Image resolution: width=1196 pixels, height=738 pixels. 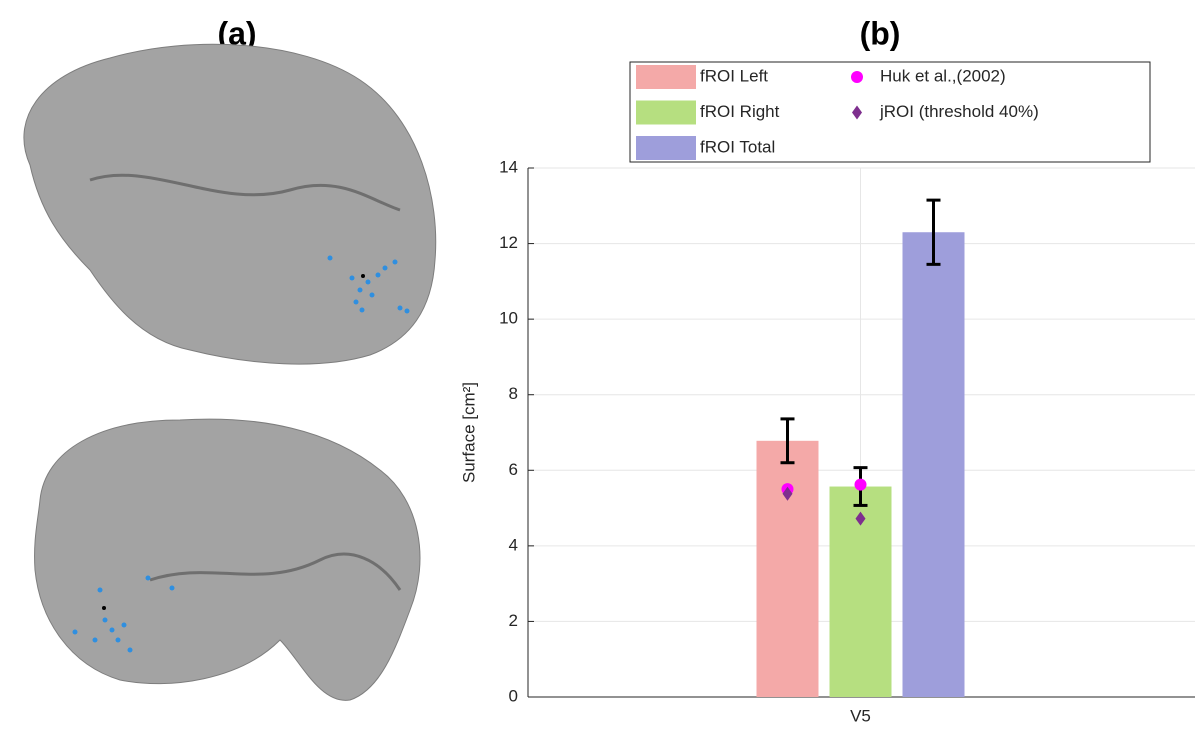 I want to click on legend-box, so click(x=890, y=112).